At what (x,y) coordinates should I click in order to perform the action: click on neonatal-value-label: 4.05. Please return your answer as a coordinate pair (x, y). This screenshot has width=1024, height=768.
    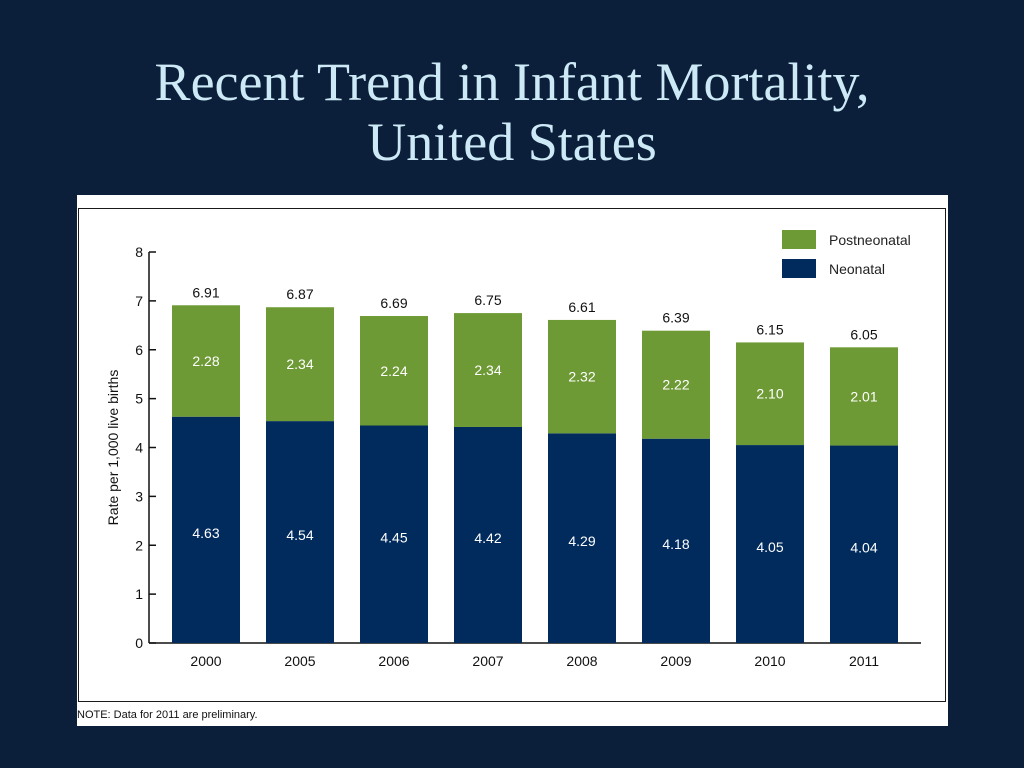
    Looking at the image, I should click on (769, 547).